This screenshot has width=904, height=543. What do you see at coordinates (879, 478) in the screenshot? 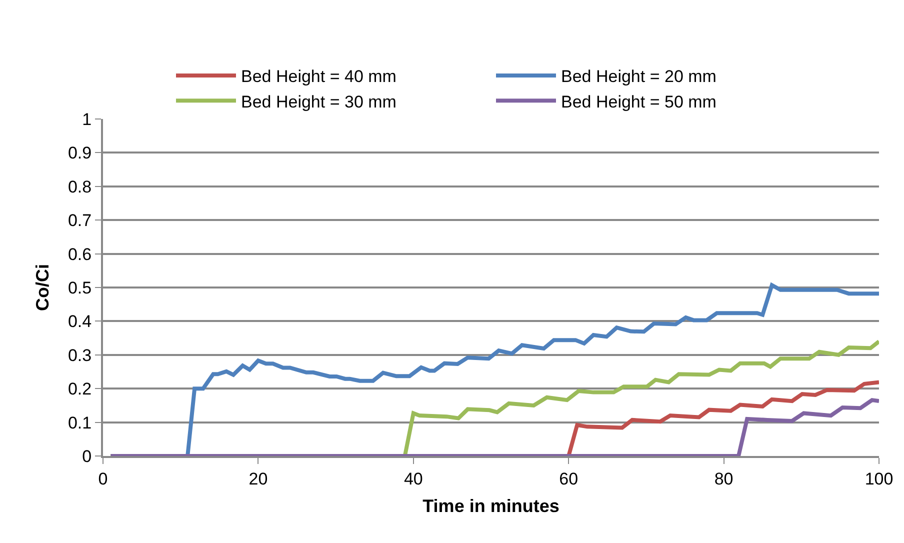
I see `x-tick-label: 100` at bounding box center [879, 478].